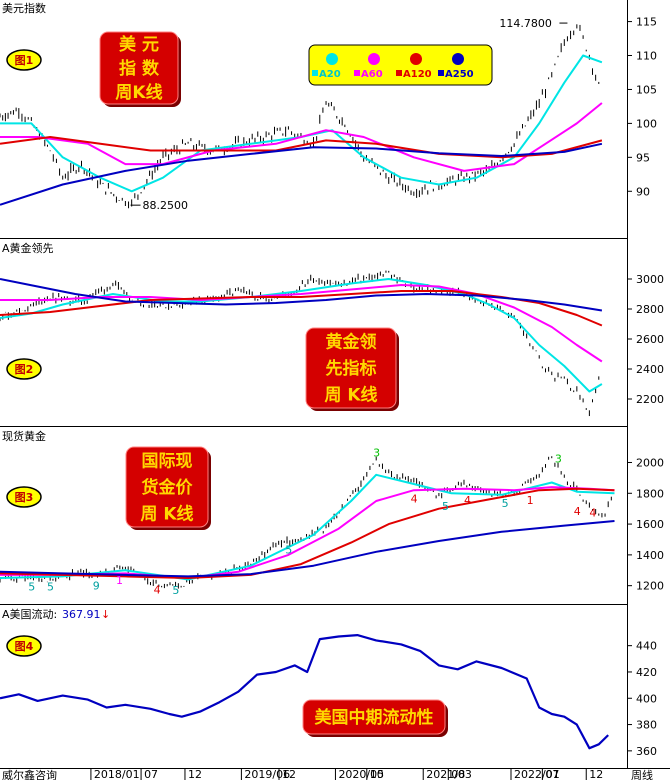 The image size is (670, 780). I want to click on figure-tag-label: 图1, so click(24, 60).